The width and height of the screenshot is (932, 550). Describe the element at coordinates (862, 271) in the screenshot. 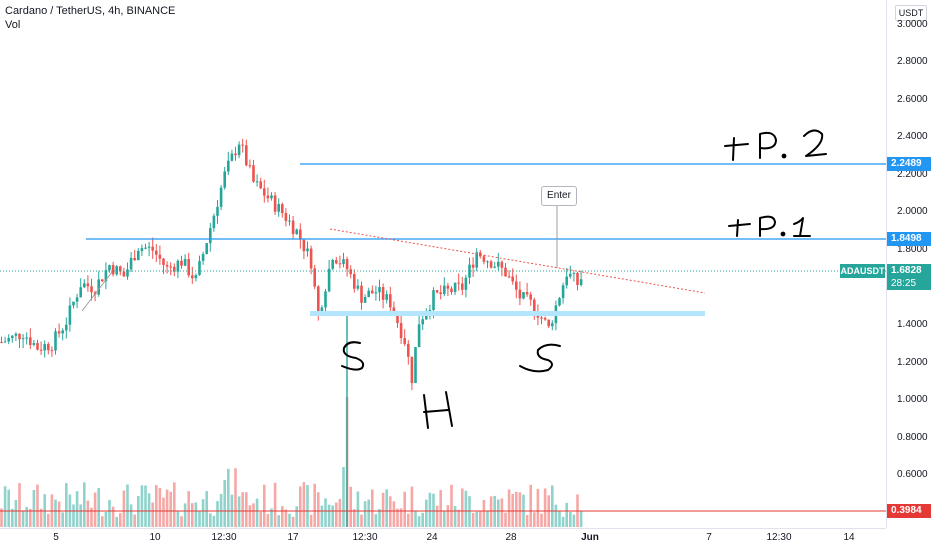

I see `symbol-tag: ADAUSDT` at that location.